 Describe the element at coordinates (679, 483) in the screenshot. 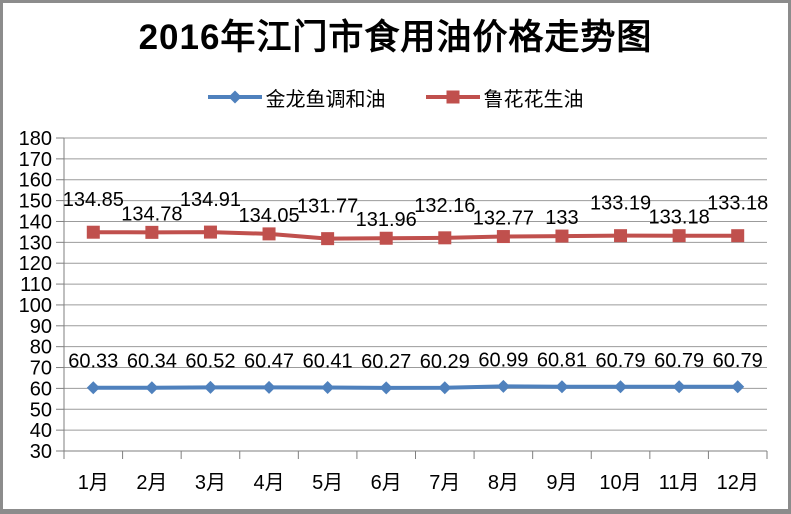

I see `svg-text: 11月` at that location.